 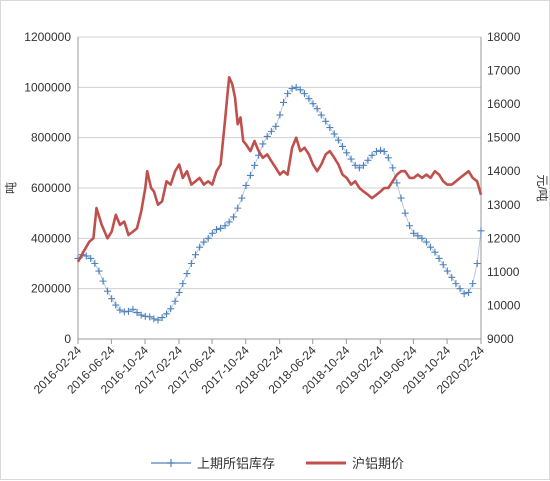 What do you see at coordinates (47, 37) in the screenshot?
I see `left-tick-label: 1200000` at bounding box center [47, 37].